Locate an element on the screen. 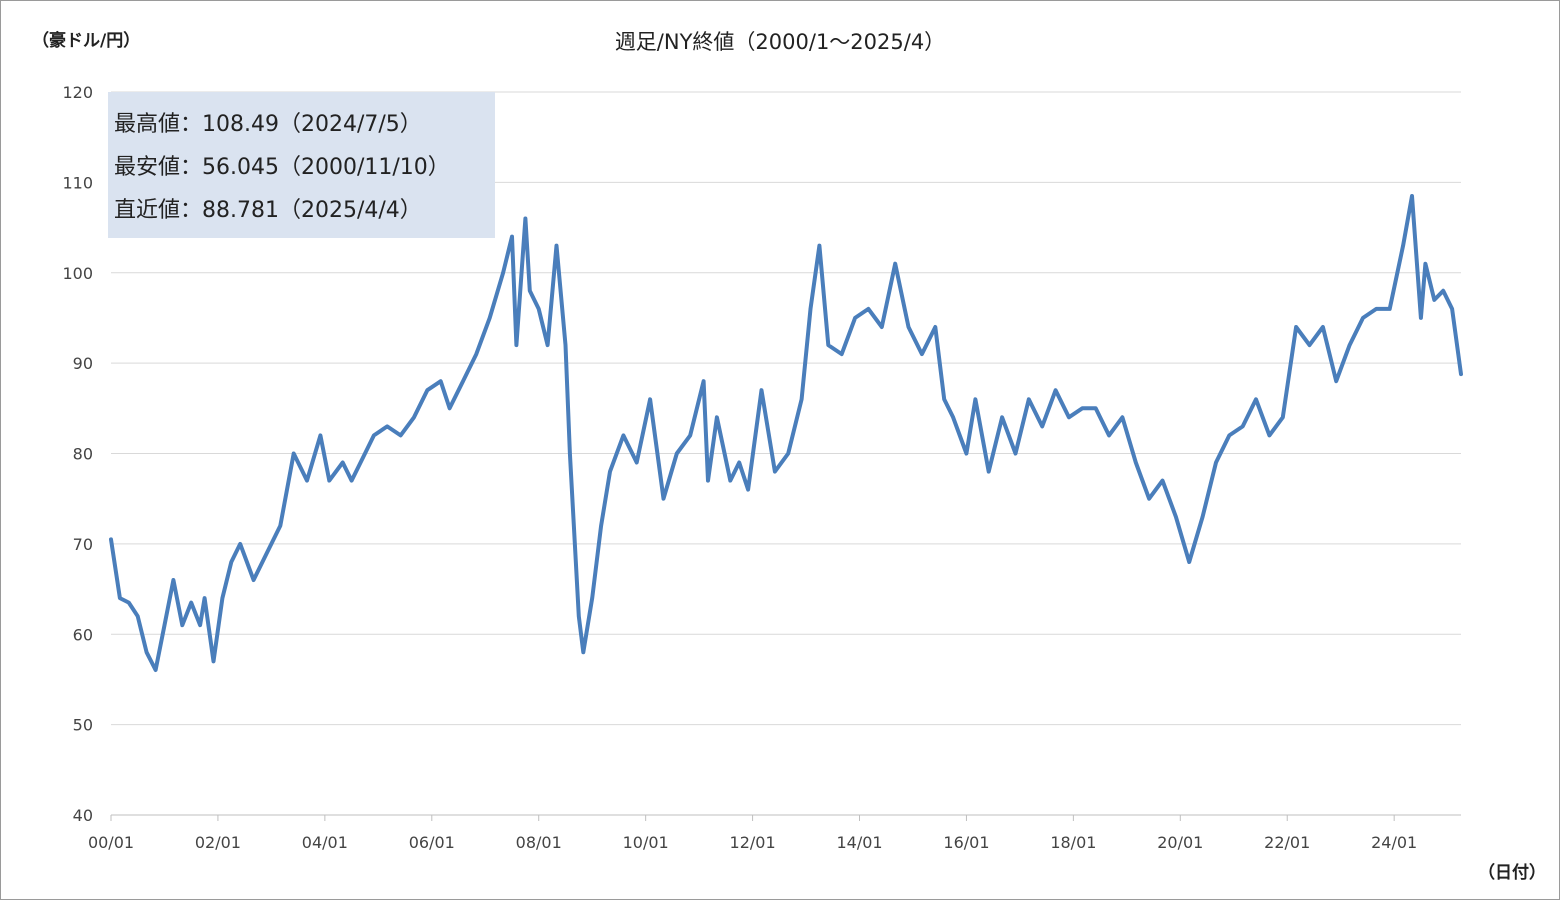 This screenshot has width=1560, height=900. y-tick-label: 40 is located at coordinates (83, 815).